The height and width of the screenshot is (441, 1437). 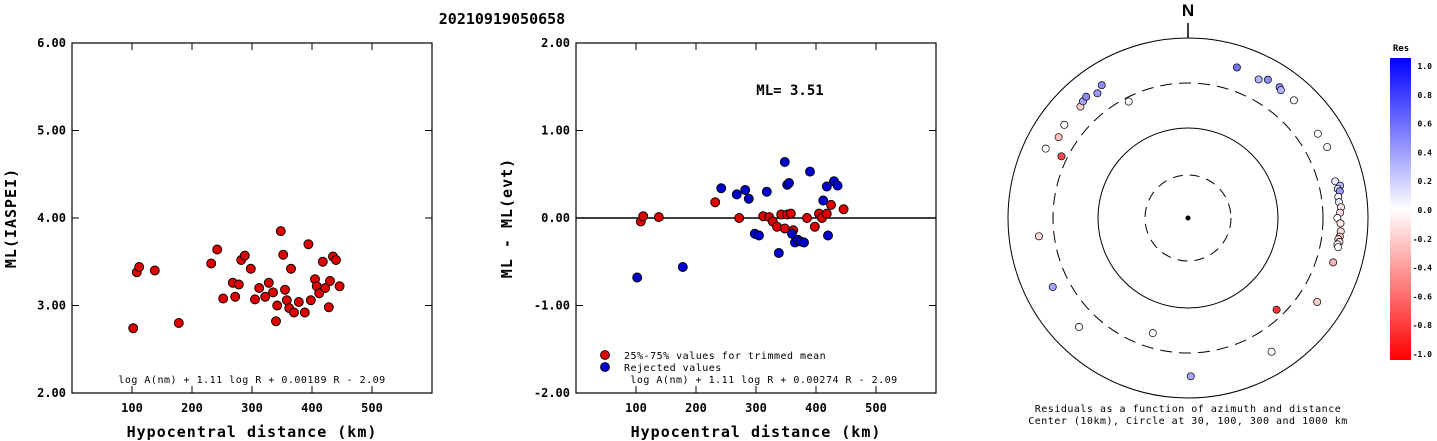 I want to click on legend-label-red: 25%-75% values for trimmed mean, so click(x=725, y=356).